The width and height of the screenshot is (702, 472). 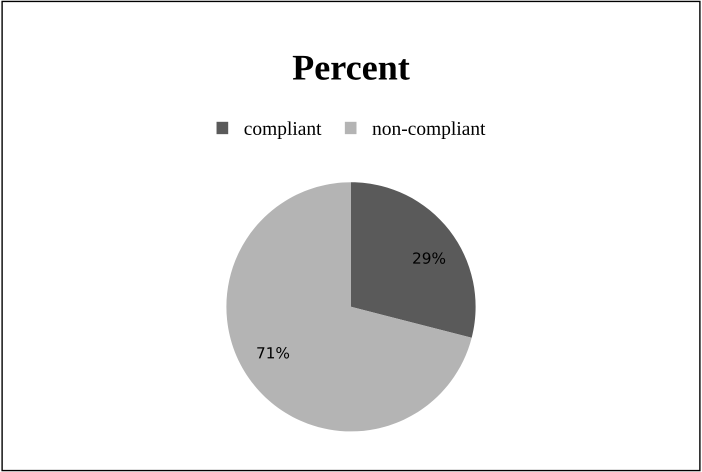 What do you see at coordinates (283, 130) in the screenshot?
I see `legend-label: compliant` at bounding box center [283, 130].